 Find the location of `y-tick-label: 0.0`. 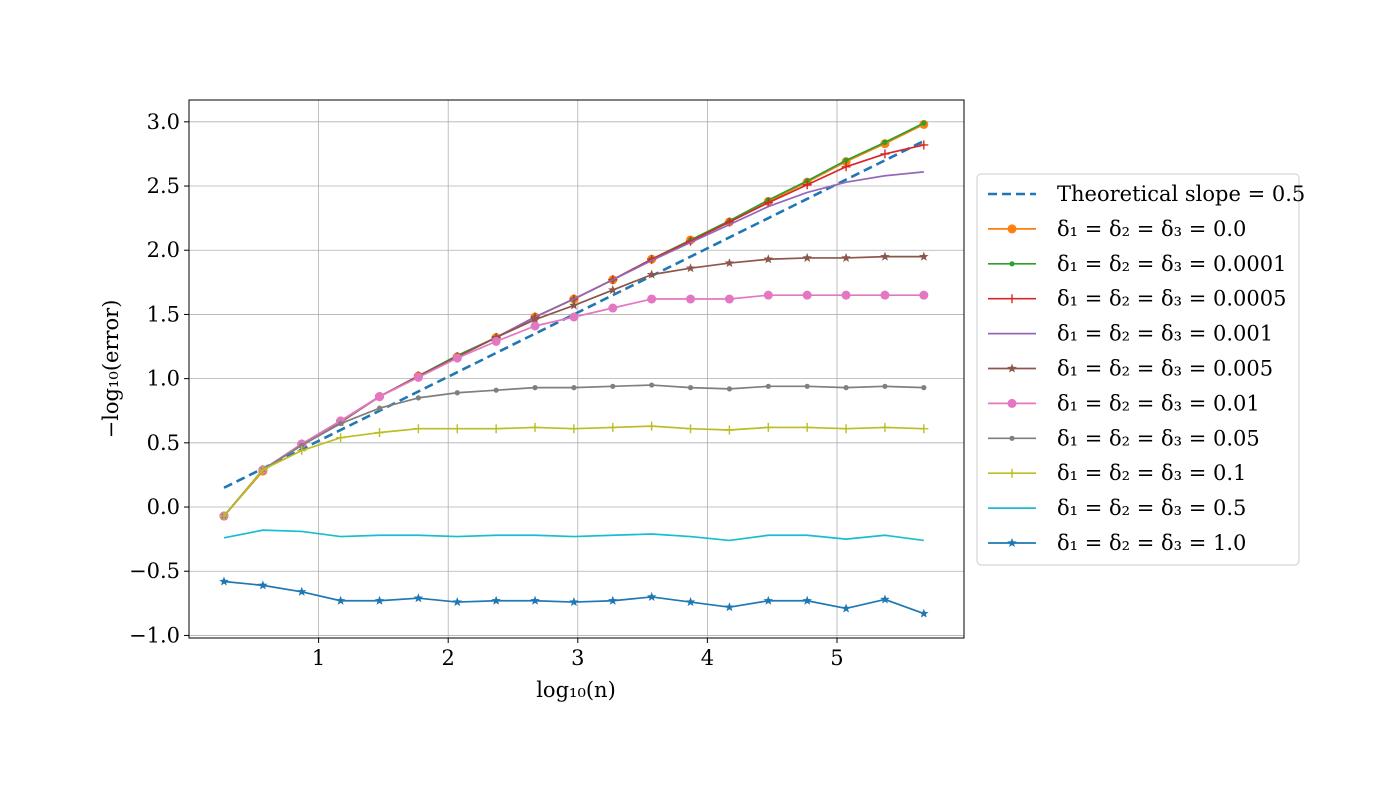

y-tick-label: 0.0 is located at coordinates (163, 507).